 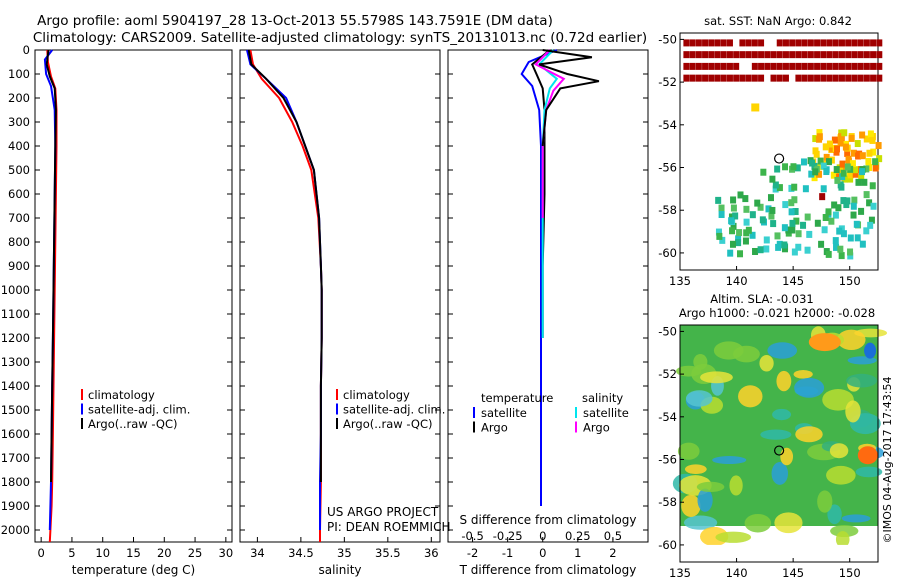 What do you see at coordinates (15, 506) in the screenshot?
I see `y-tick-label: 1900` at bounding box center [15, 506].